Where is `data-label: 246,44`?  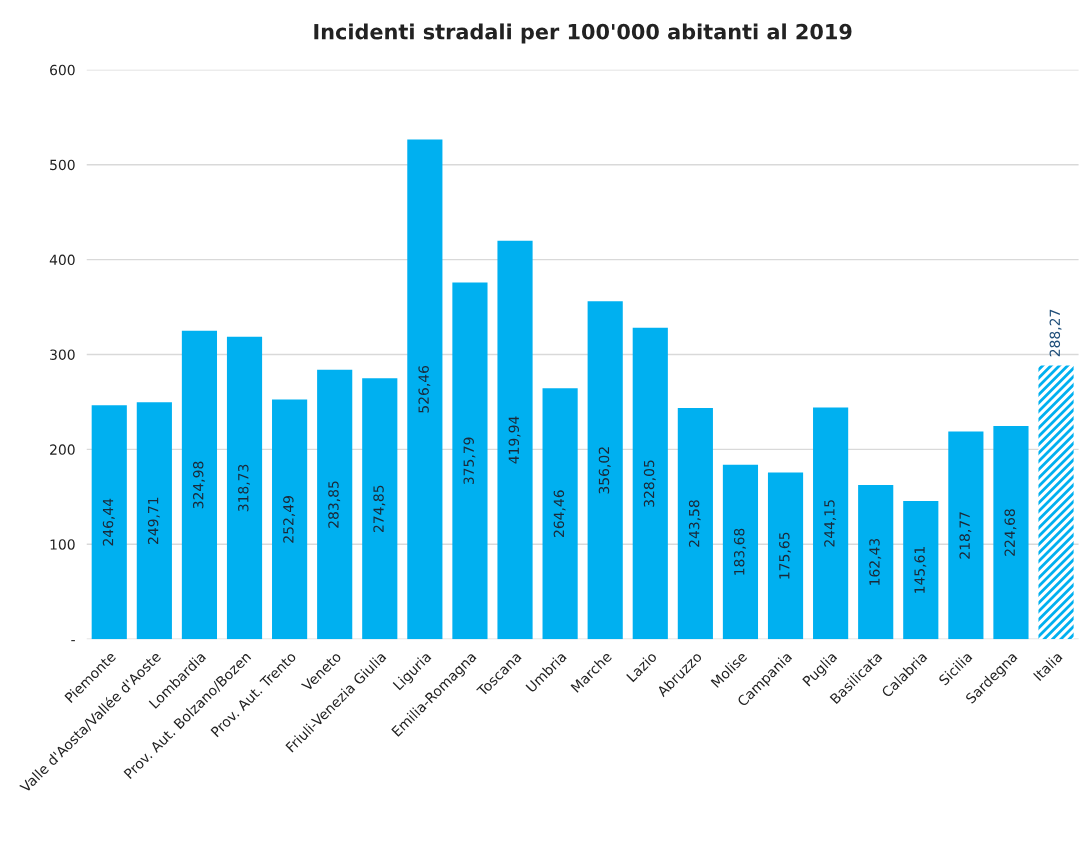 data-label: 246,44 is located at coordinates (108, 522).